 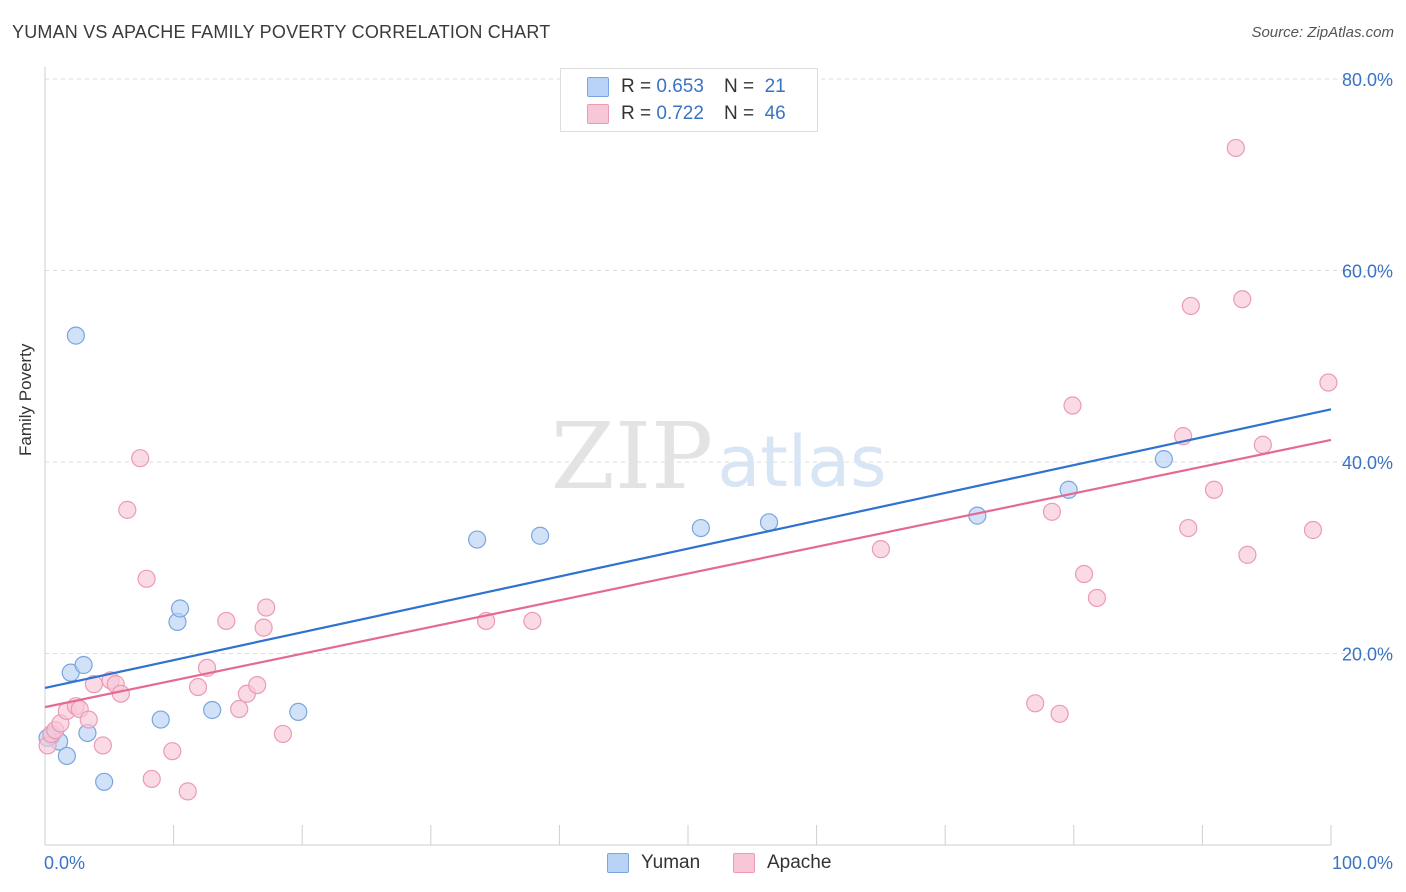 What do you see at coordinates (1367, 272) in the screenshot?
I see `y-tick-label: 60.0%` at bounding box center [1367, 272].